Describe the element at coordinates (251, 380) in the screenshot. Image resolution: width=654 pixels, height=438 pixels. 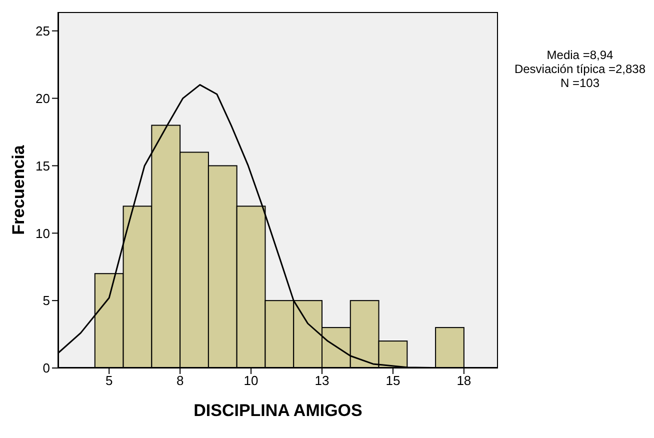
I see `x-tick-label: 10` at that location.